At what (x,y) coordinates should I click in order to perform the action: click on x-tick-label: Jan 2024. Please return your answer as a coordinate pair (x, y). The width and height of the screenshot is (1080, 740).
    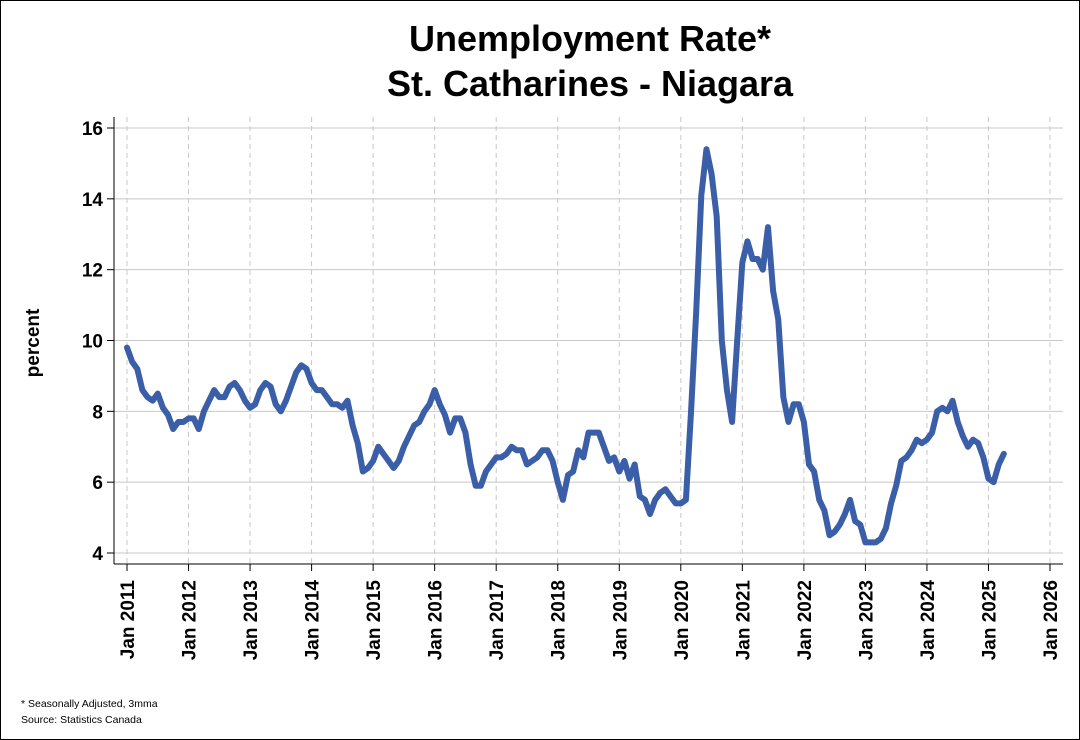
    Looking at the image, I should click on (928, 620).